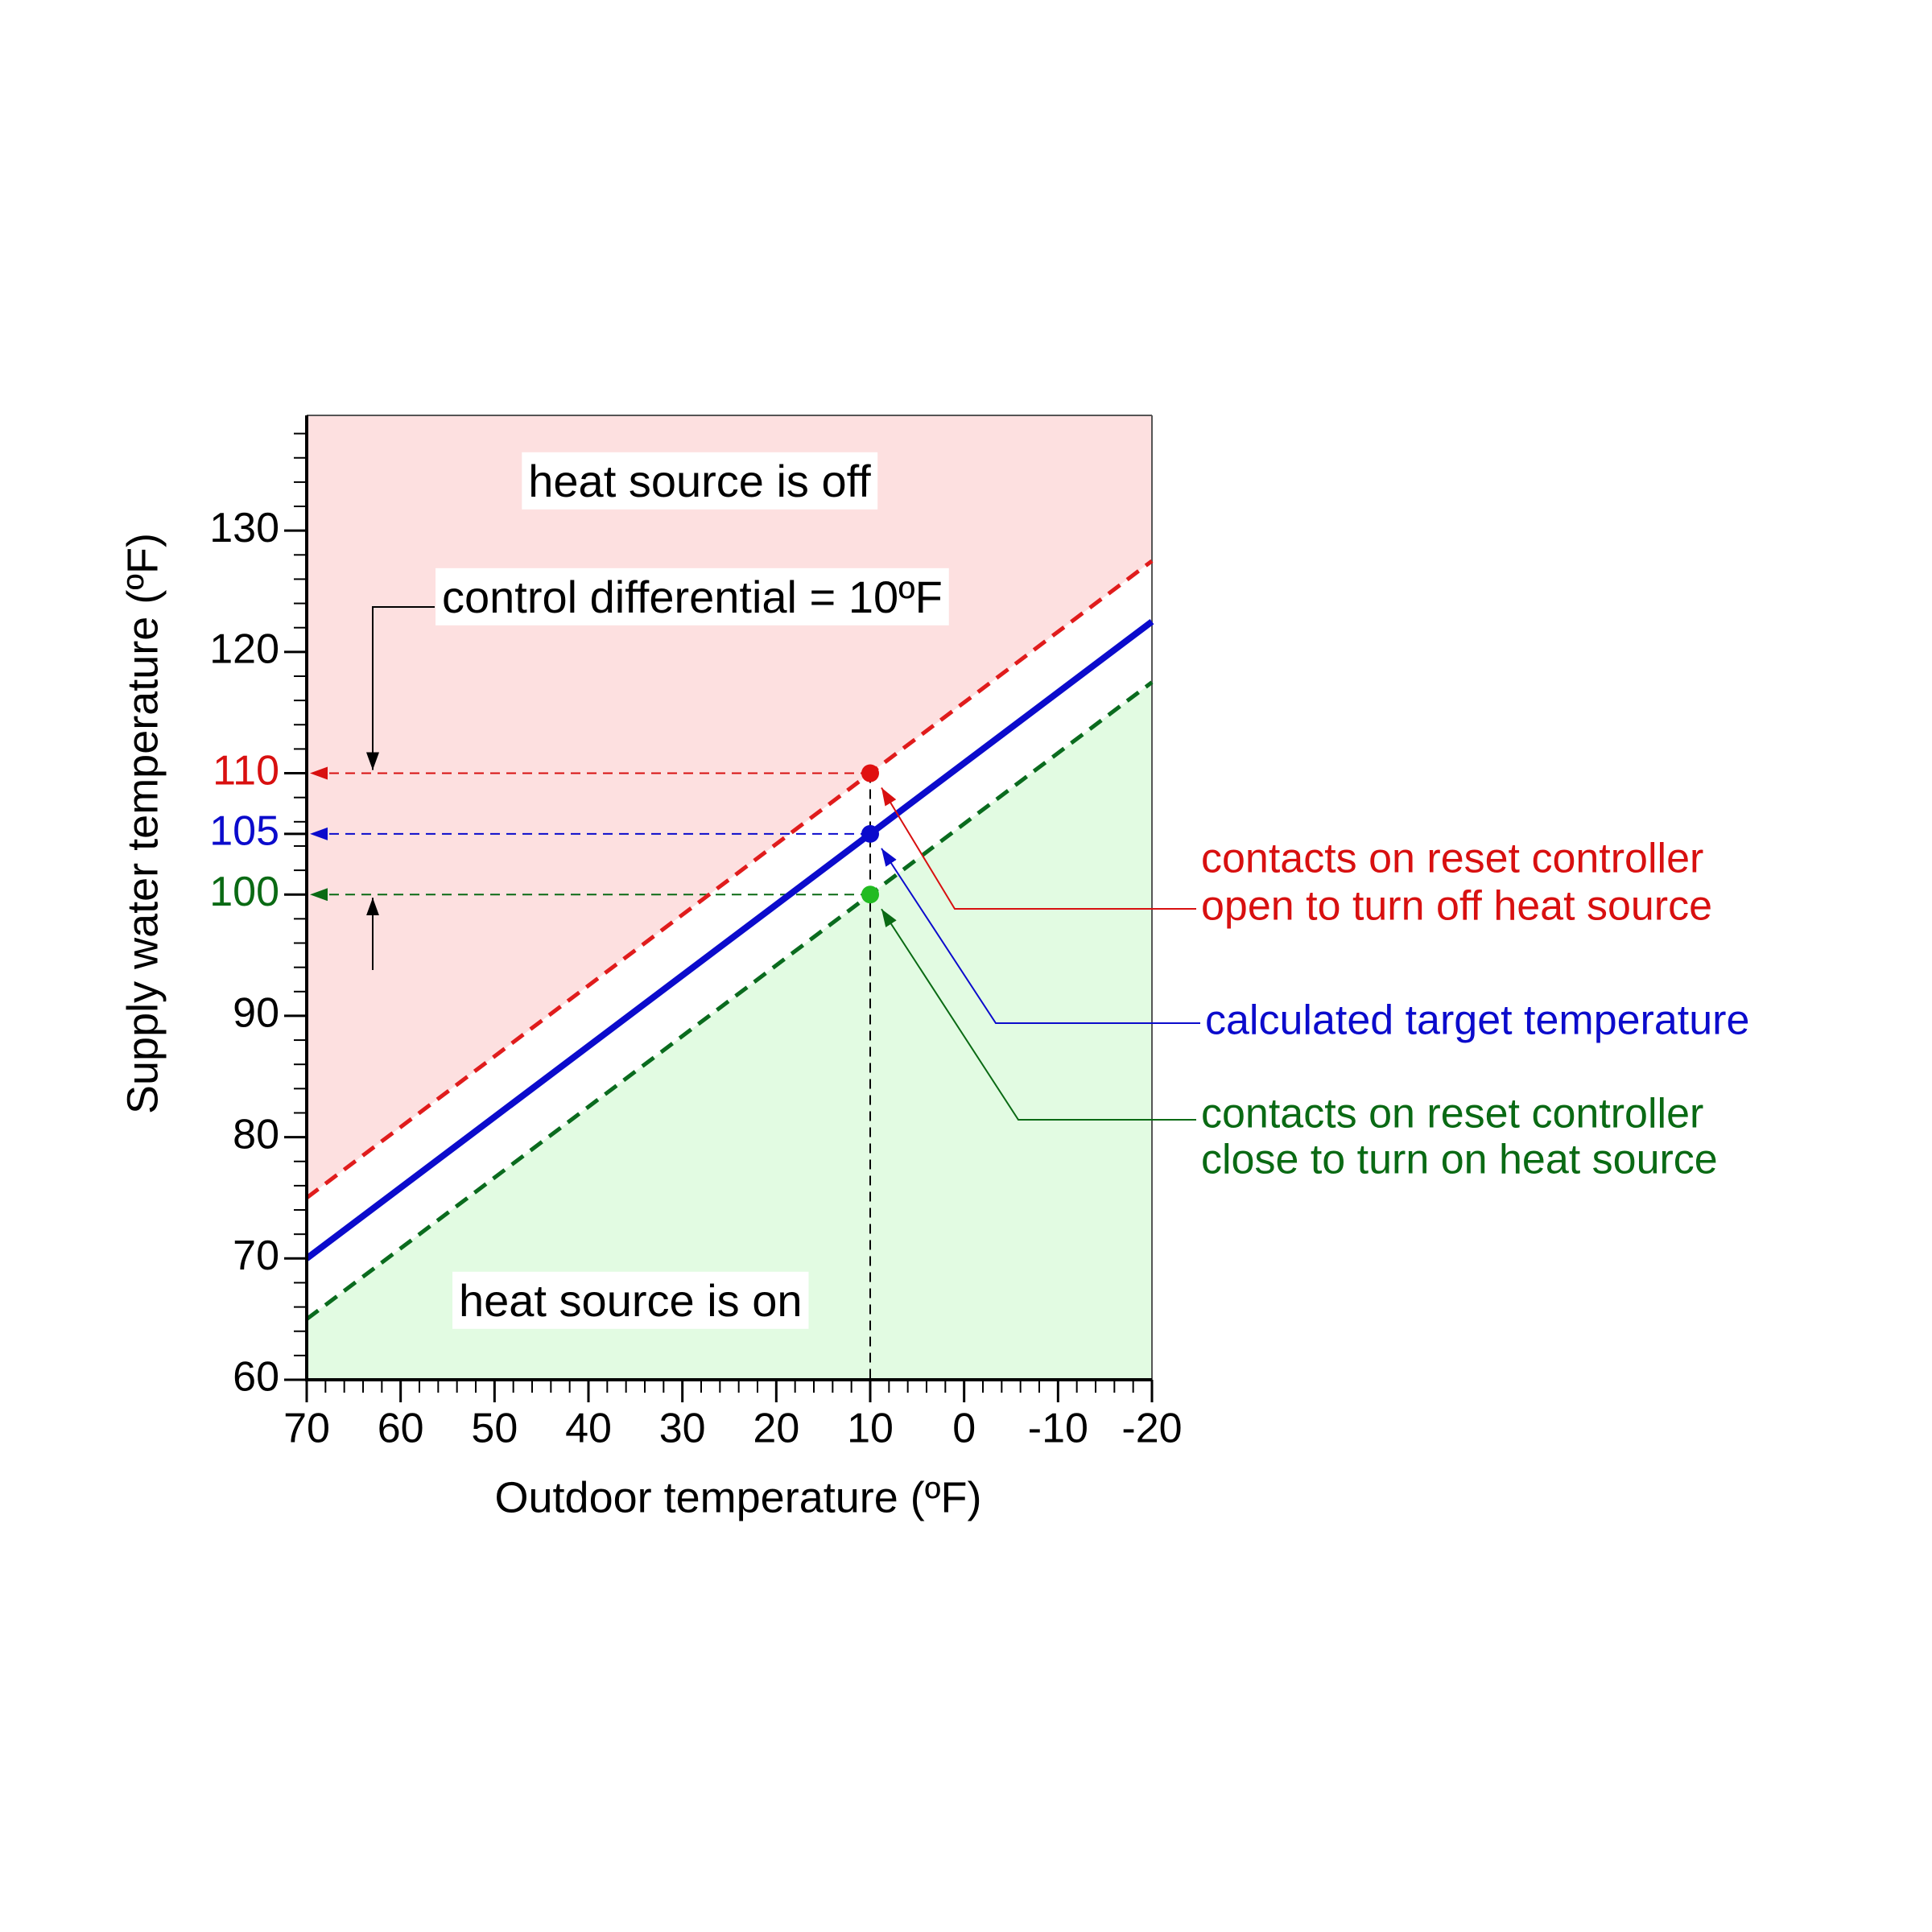 The width and height of the screenshot is (1932, 1932). I want to click on y-tick-label: 60, so click(256, 1377).